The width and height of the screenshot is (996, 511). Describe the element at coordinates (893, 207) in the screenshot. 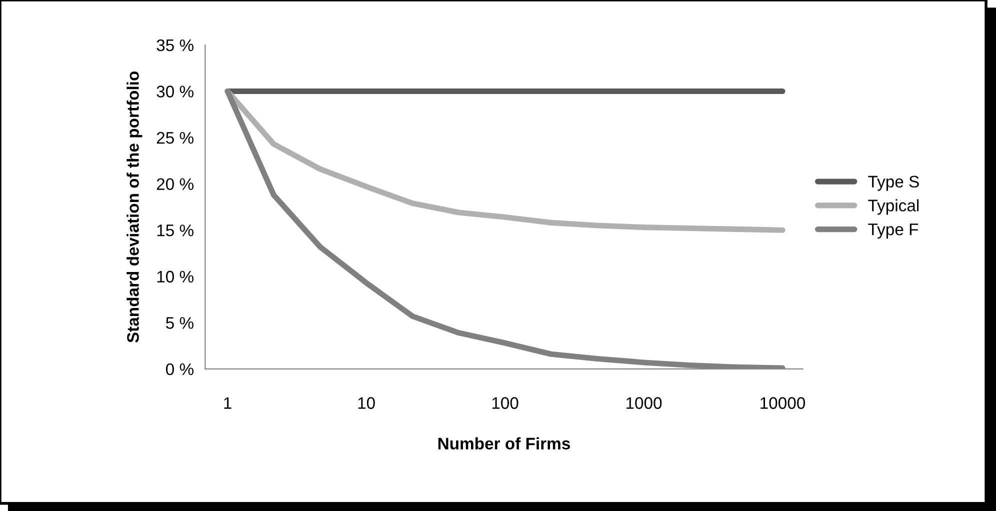

I see `legend-label: Typical` at that location.